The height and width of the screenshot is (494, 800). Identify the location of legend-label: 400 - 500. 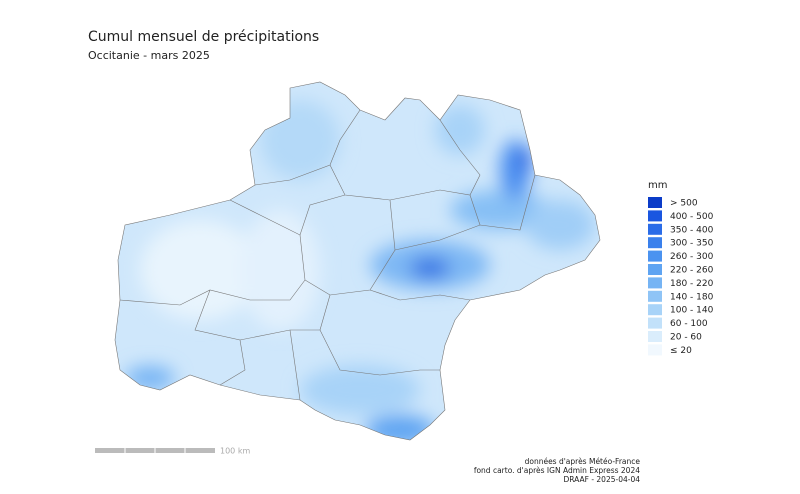
(692, 217).